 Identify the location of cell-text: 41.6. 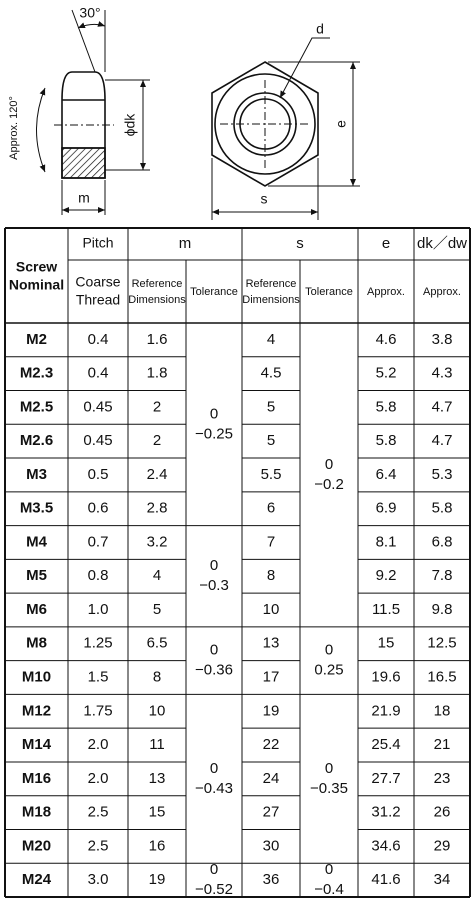
(385, 879).